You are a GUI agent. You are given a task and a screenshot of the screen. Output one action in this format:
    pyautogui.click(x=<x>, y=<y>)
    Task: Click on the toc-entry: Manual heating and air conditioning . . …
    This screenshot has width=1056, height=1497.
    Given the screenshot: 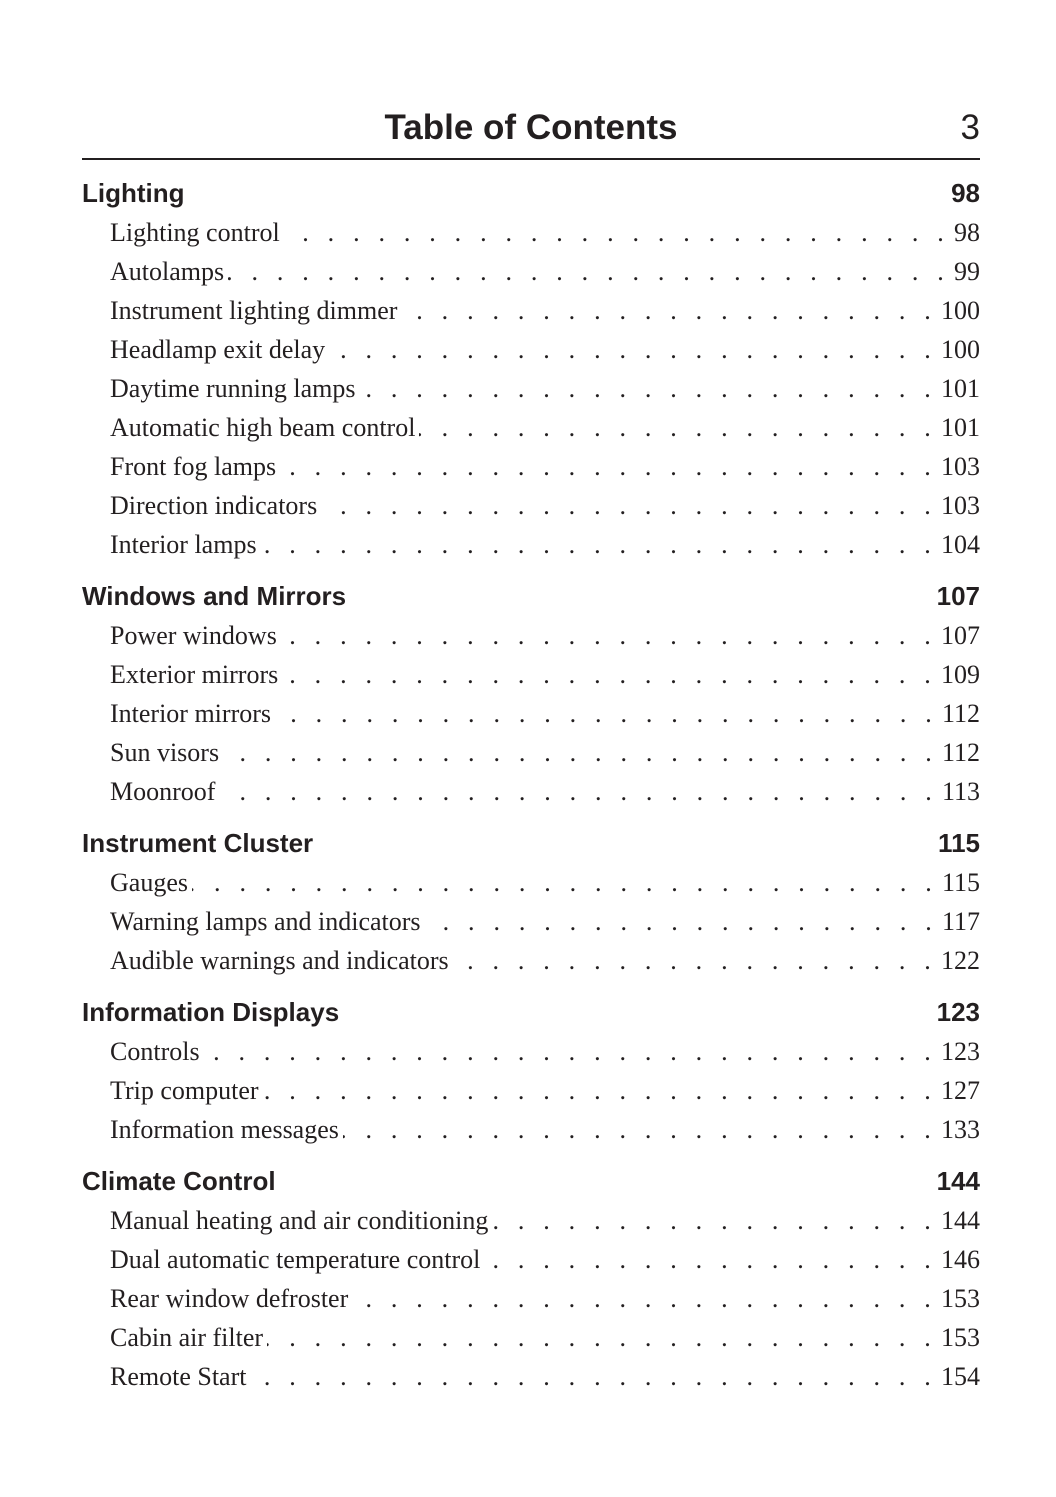 What is the action you would take?
    pyautogui.click(x=531, y=1220)
    